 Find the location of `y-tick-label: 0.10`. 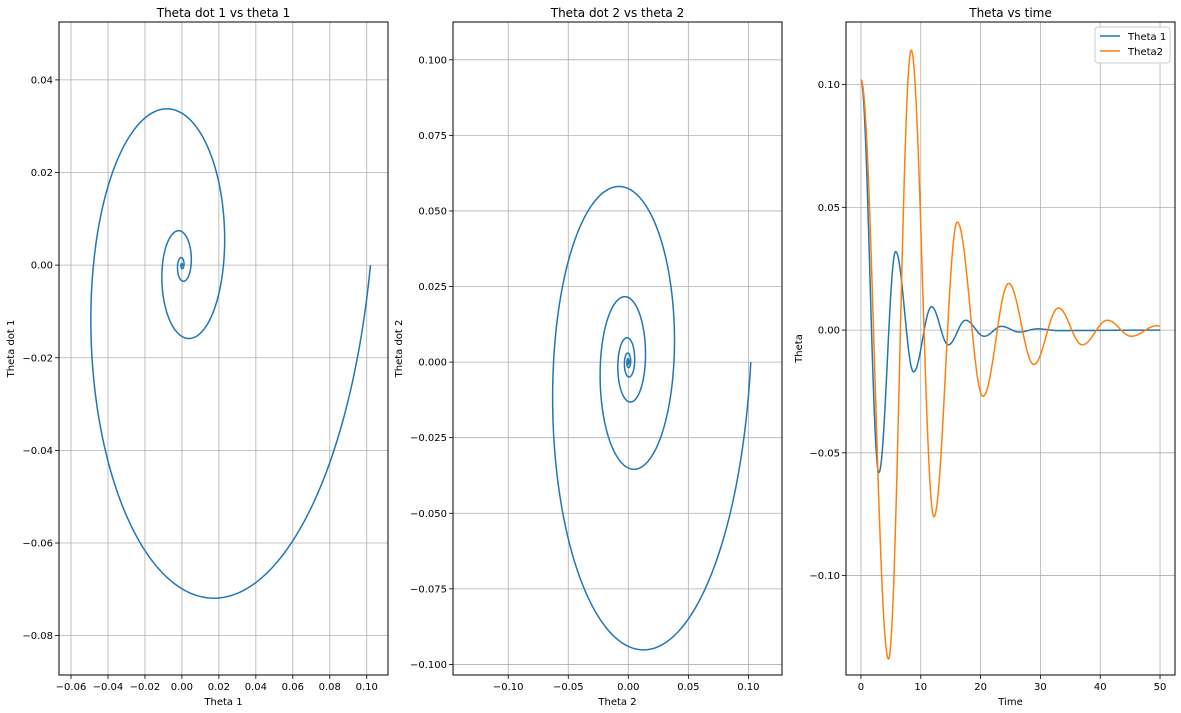

y-tick-label: 0.10 is located at coordinates (829, 85).